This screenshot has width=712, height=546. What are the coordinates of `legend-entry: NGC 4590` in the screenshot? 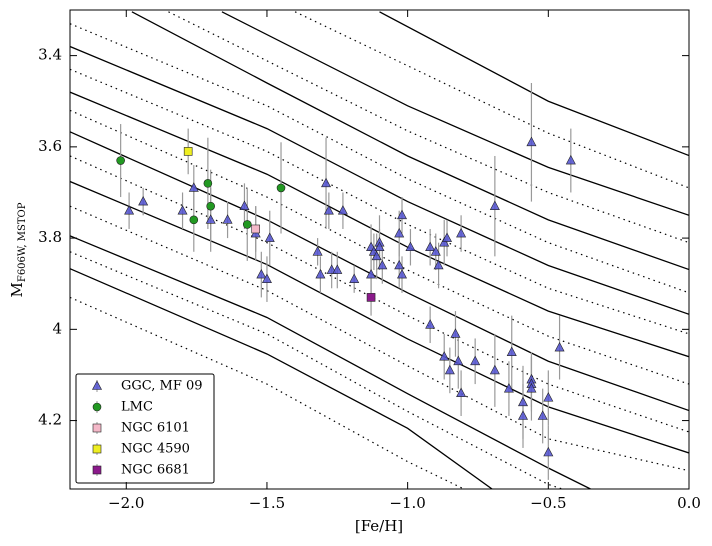 It's located at (141, 449).